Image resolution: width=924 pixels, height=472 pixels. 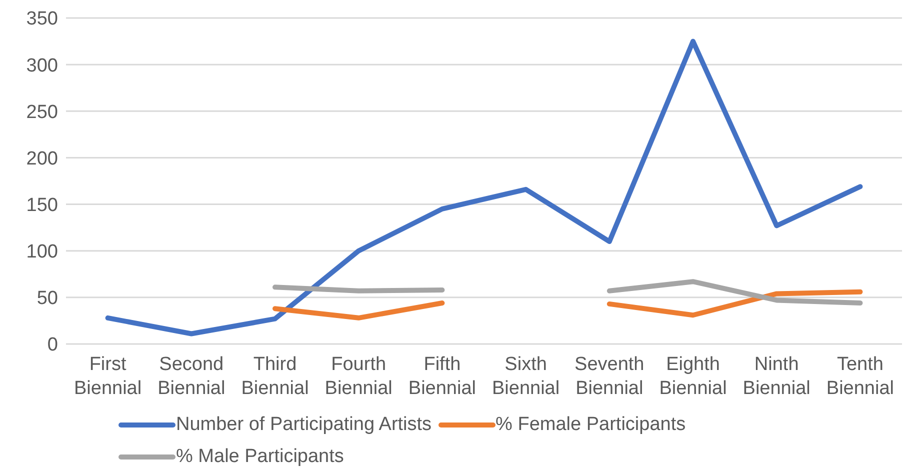 What do you see at coordinates (42, 205) in the screenshot?
I see `y-tick-label: 150` at bounding box center [42, 205].